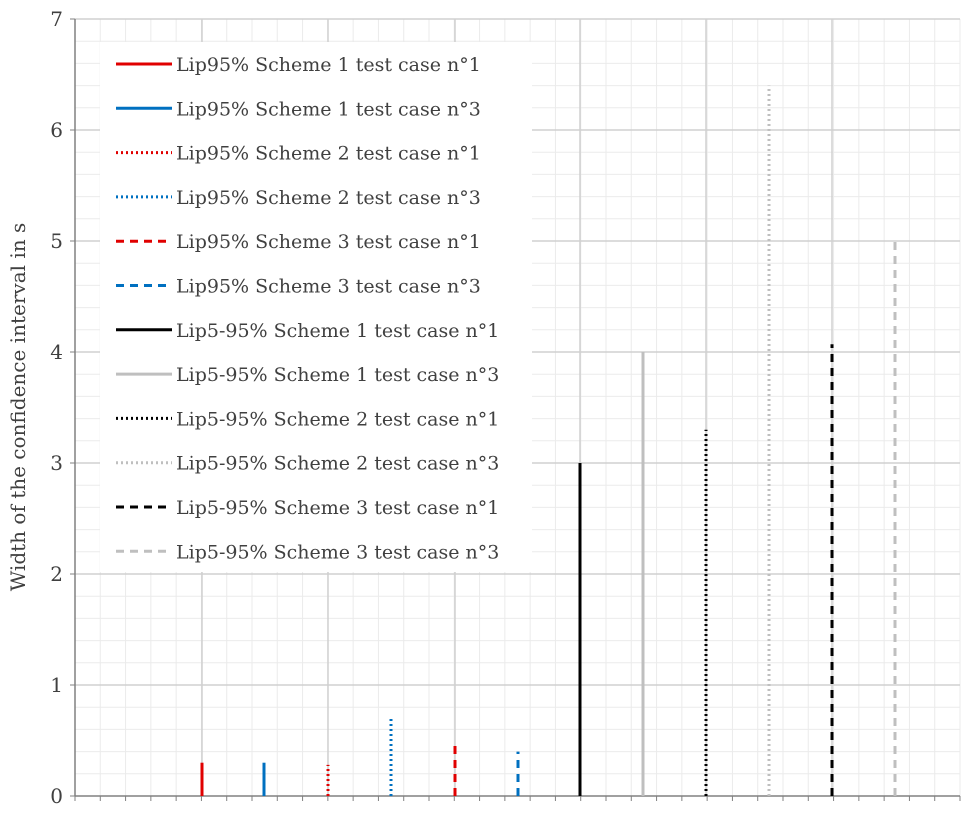 The width and height of the screenshot is (970, 815). I want to click on y-tick-label: 5, so click(56, 241).